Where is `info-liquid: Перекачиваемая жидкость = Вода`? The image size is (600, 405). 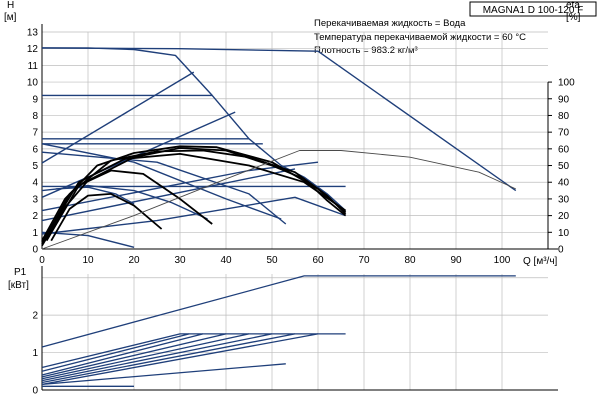
info-liquid: Перекачиваемая жидкость = Вода is located at coordinates (390, 23).